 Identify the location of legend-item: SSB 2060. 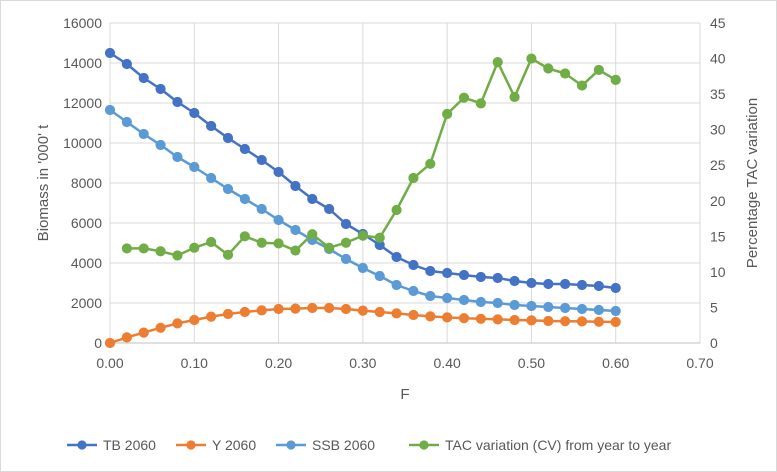
(325, 445).